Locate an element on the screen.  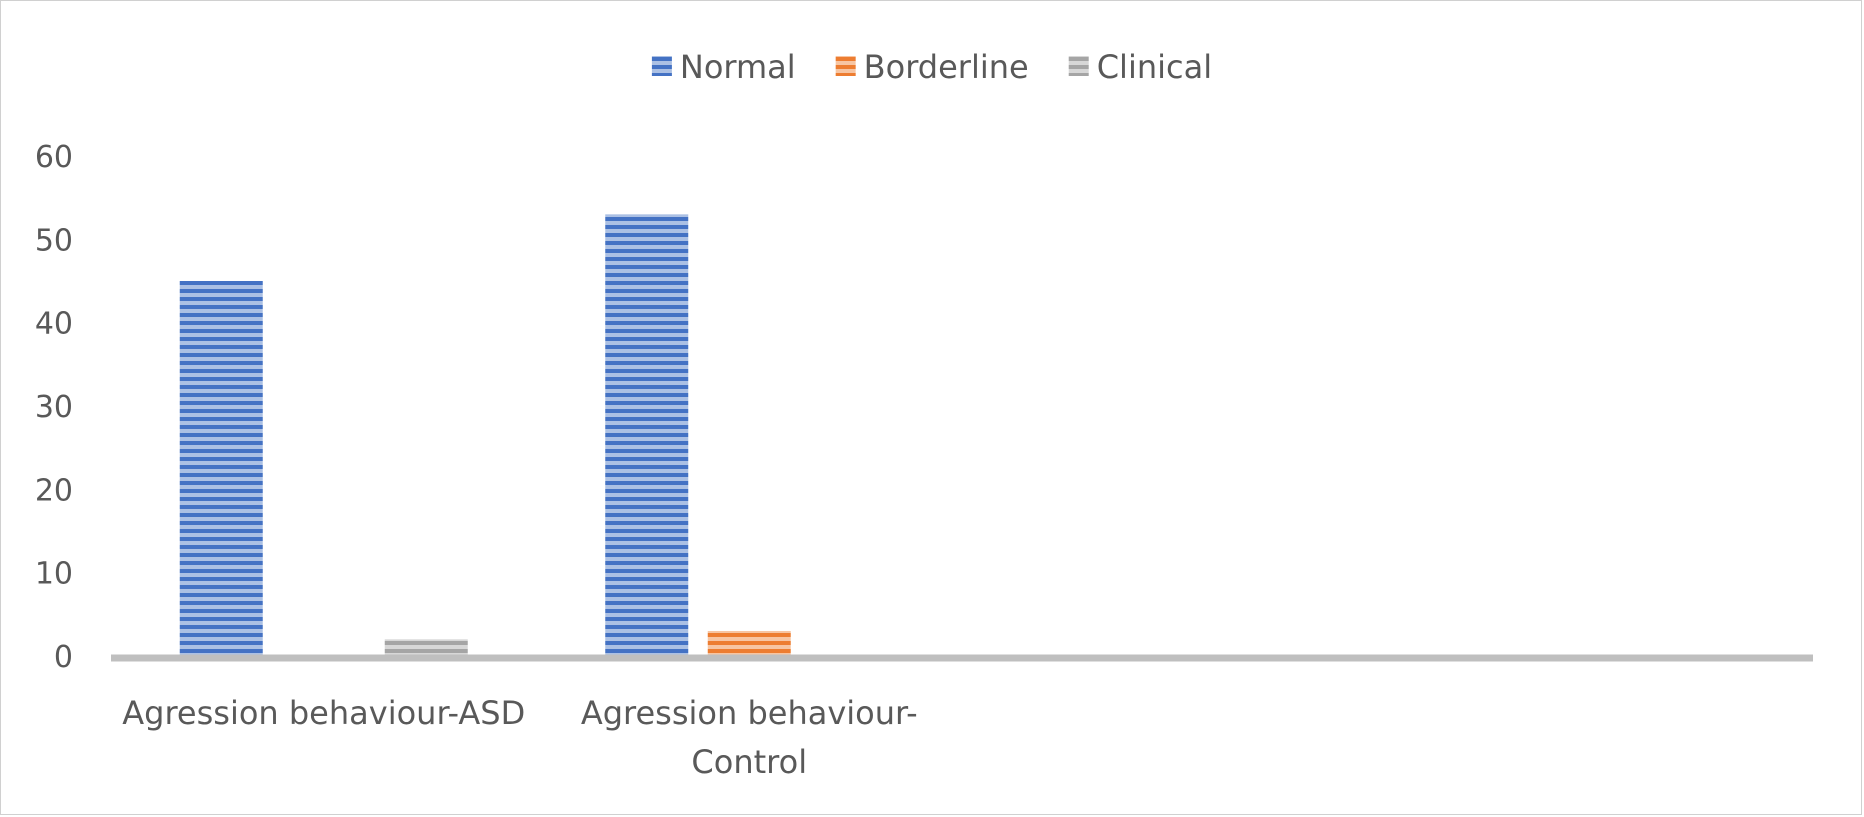
x-category-label: Agression behaviour-ASD is located at coordinates (323, 713).